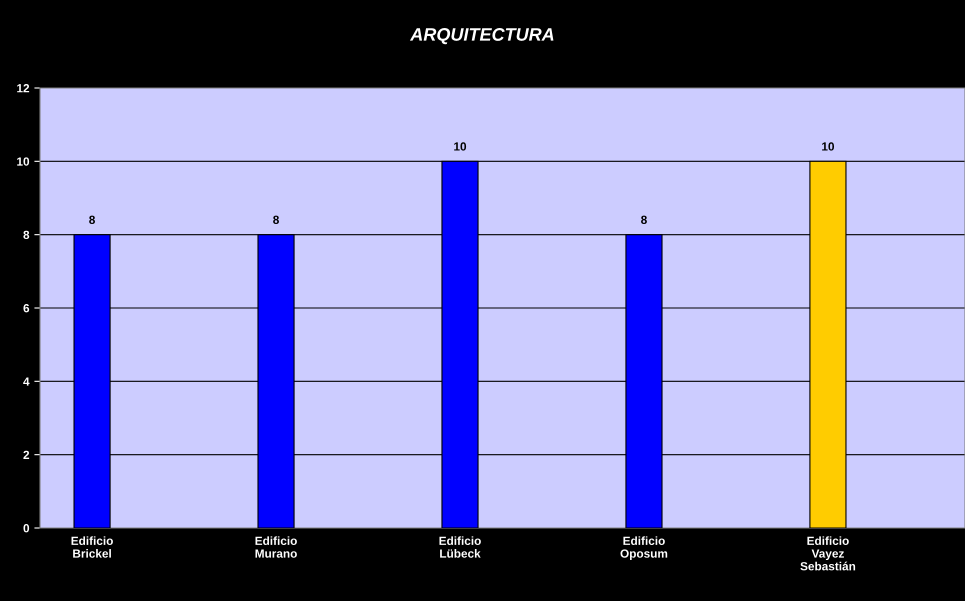  Describe the element at coordinates (26, 308) in the screenshot. I see `y-tick-label: 6` at that location.